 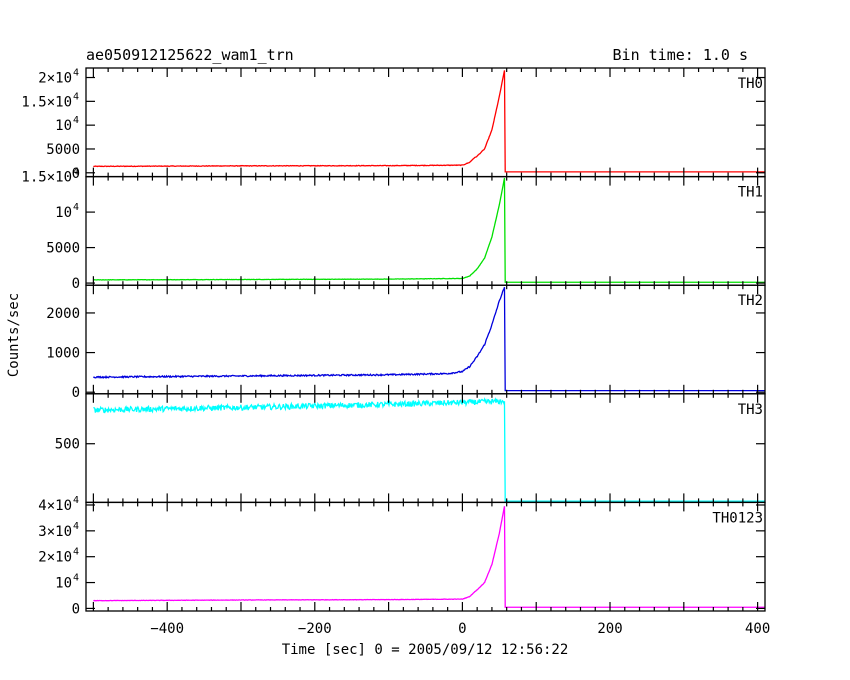 What do you see at coordinates (55, 506) in the screenshot?
I see `y-tick-label: 4×10` at bounding box center [55, 506].